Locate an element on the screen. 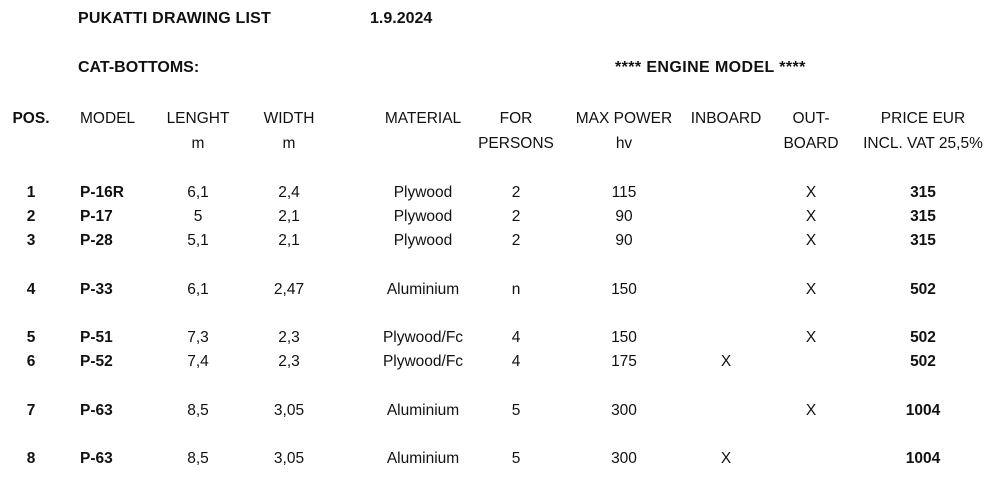 This screenshot has width=1000, height=490. cell-power: 175 is located at coordinates (624, 361).